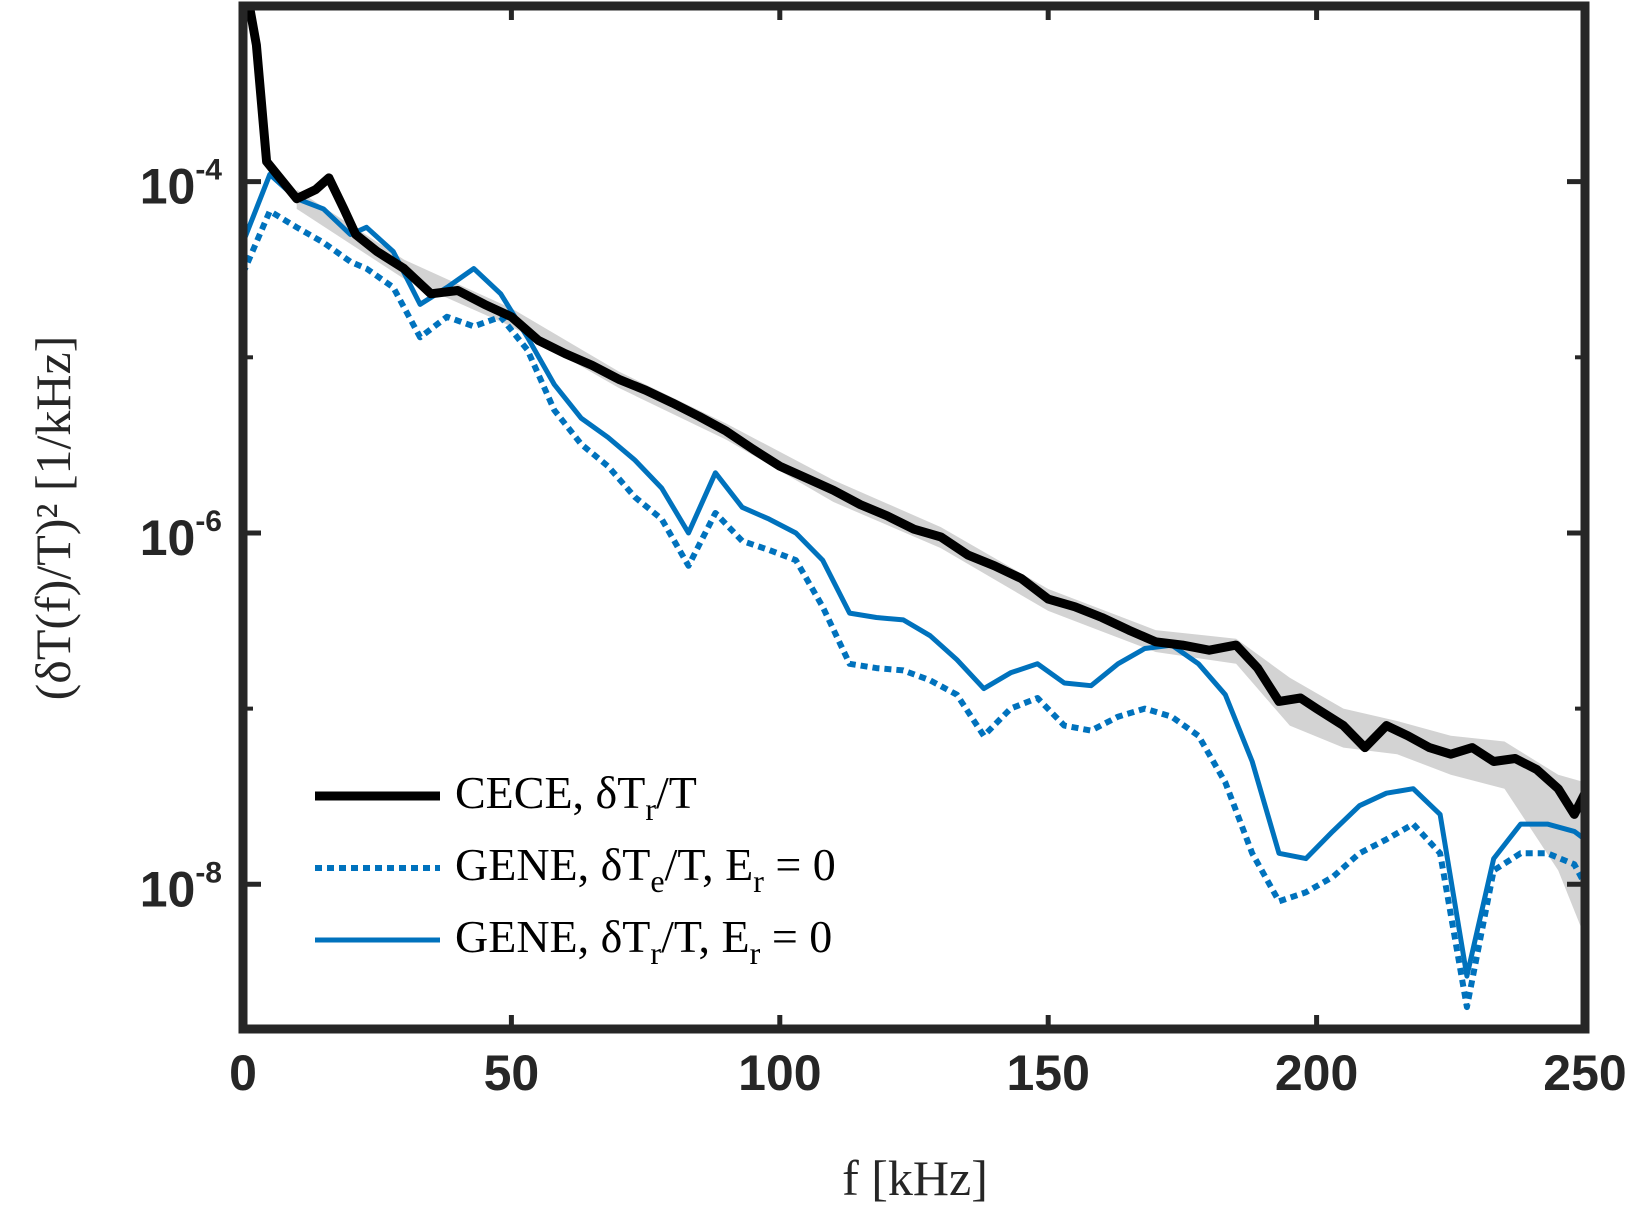 The image size is (1639, 1216). Describe the element at coordinates (915, 1178) in the screenshot. I see `x-axis-label: f [kHz]` at that location.